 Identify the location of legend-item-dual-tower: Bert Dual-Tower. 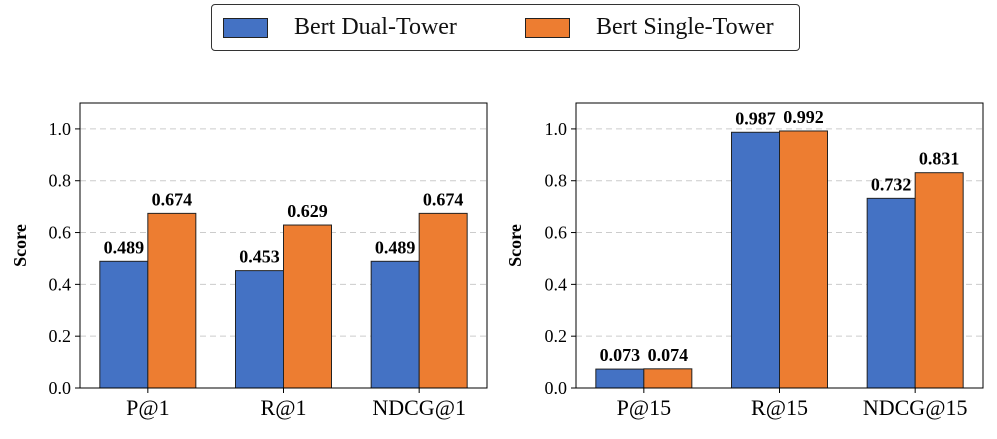
(340, 27).